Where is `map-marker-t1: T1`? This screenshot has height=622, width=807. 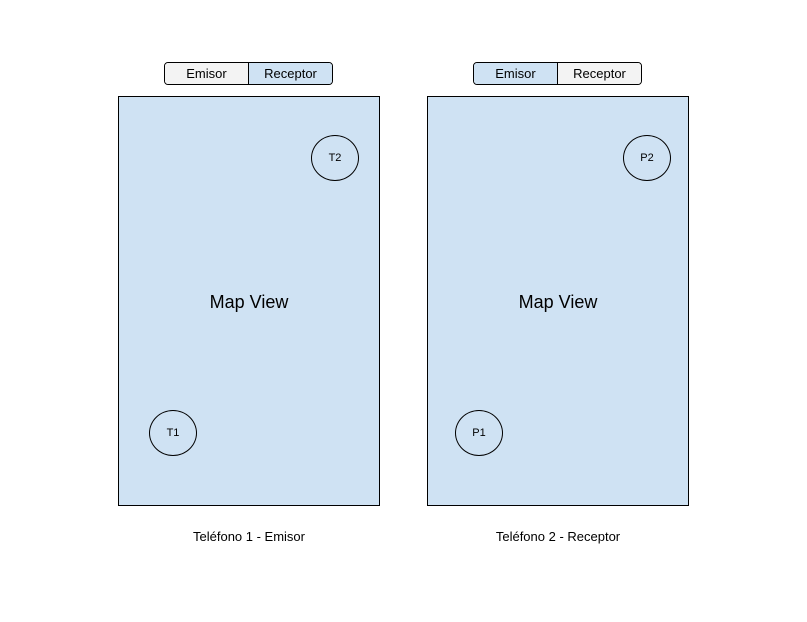 map-marker-t1: T1 is located at coordinates (173, 433).